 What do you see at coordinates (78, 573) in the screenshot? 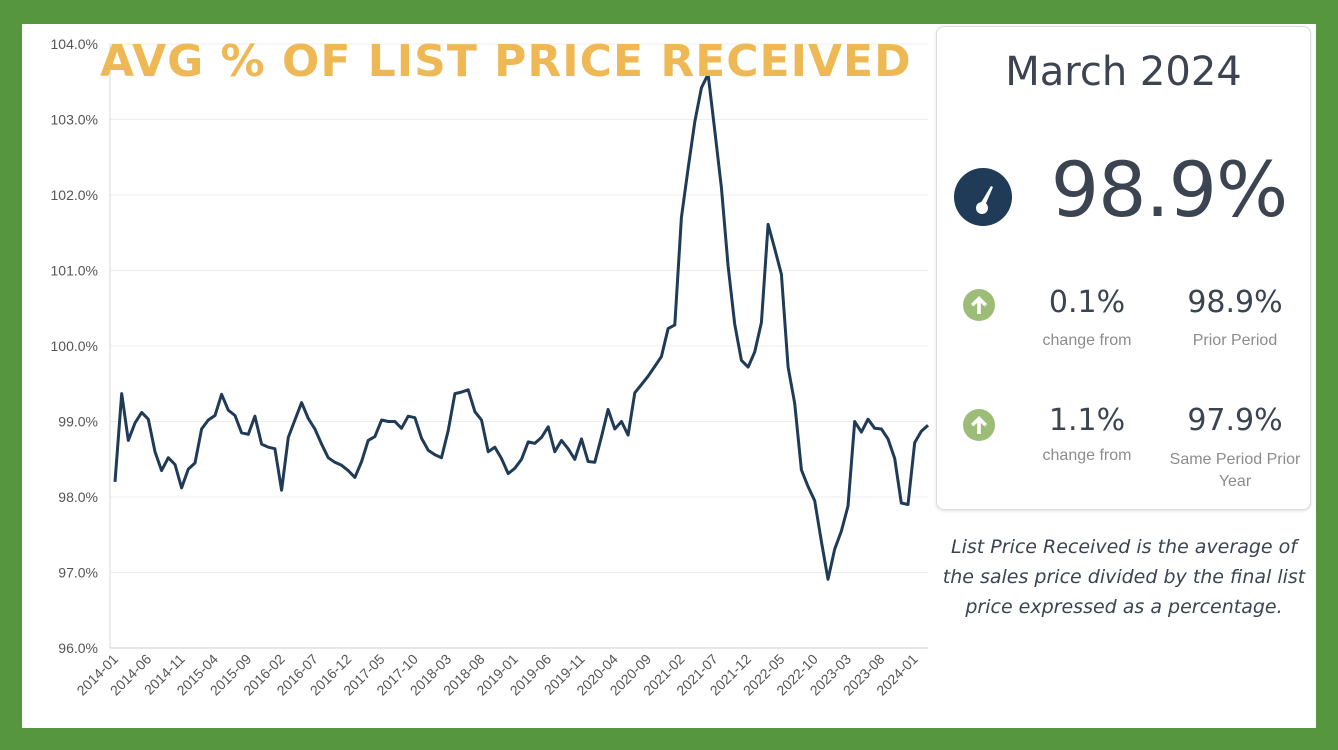
I see `y-tick-label: 97.0%` at bounding box center [78, 573].